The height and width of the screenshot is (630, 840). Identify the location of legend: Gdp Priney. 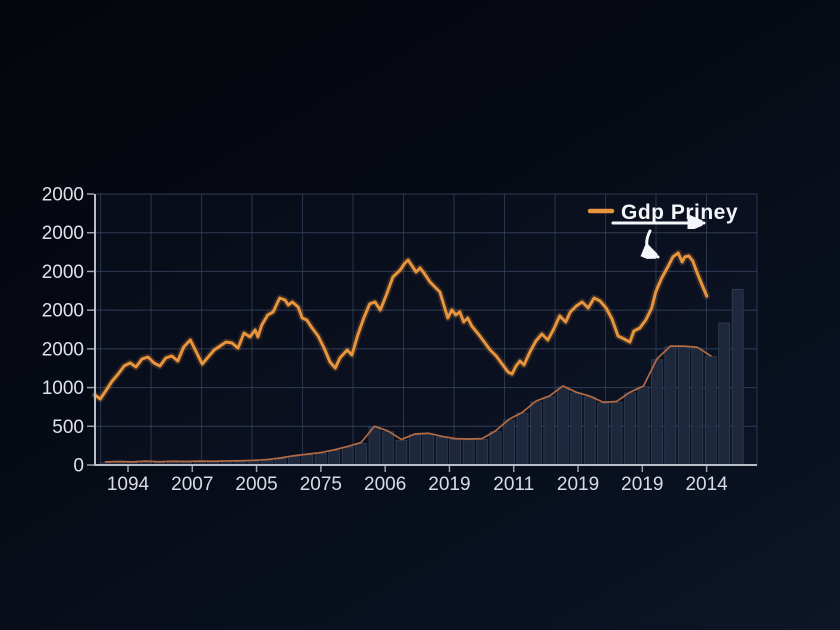
(662, 229).